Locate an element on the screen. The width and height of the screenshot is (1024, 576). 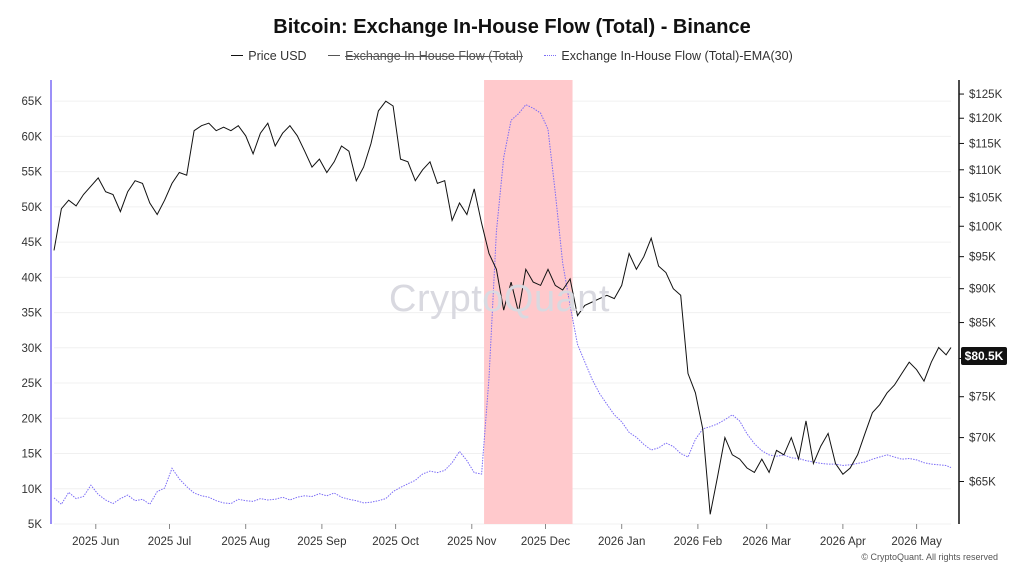
right-tick-label: $85K is located at coordinates (982, 324).